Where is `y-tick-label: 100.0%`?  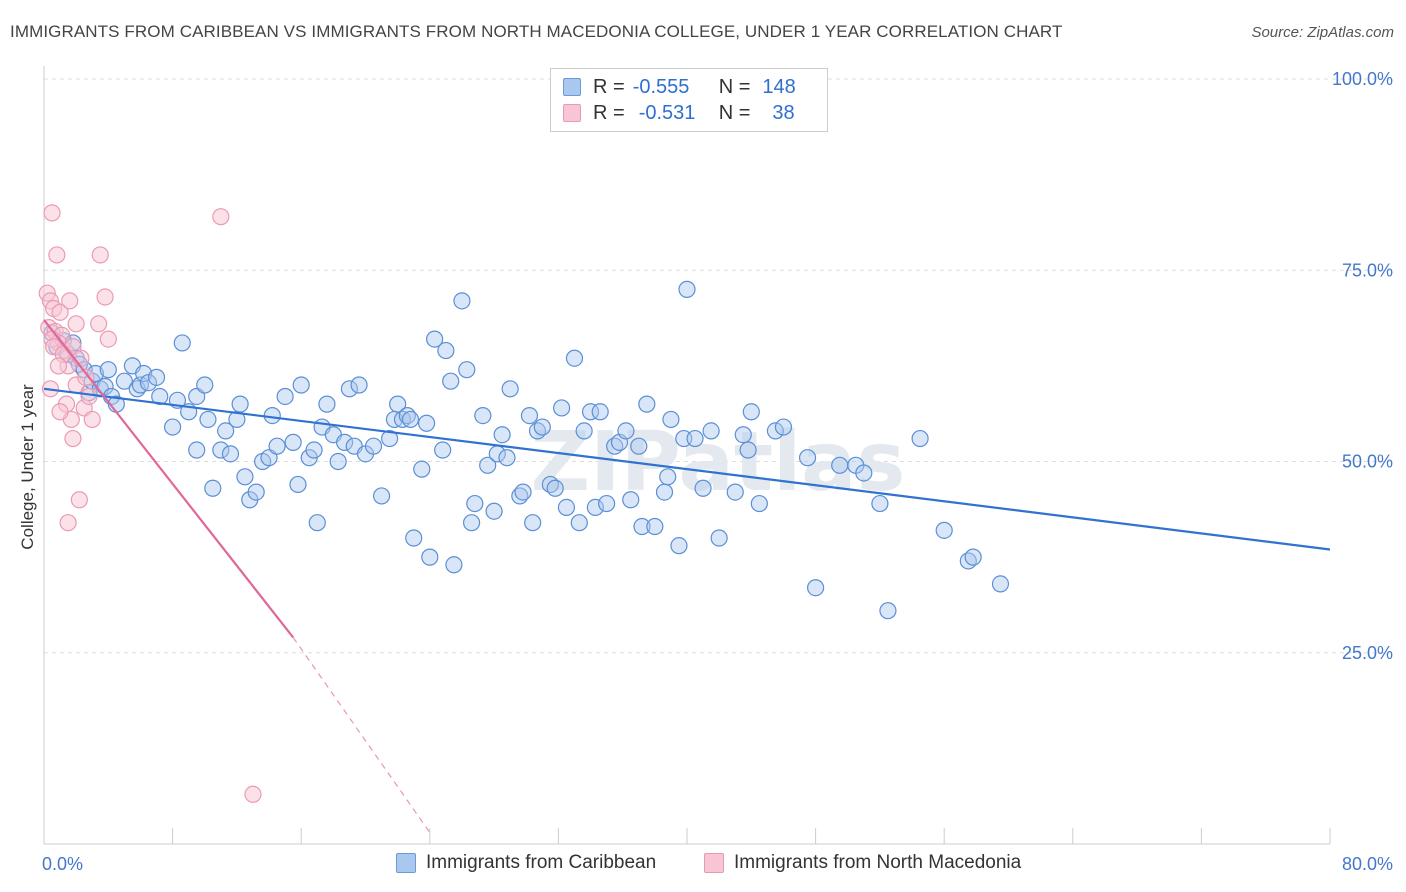 y-tick-label: 100.0% is located at coordinates (1362, 79).